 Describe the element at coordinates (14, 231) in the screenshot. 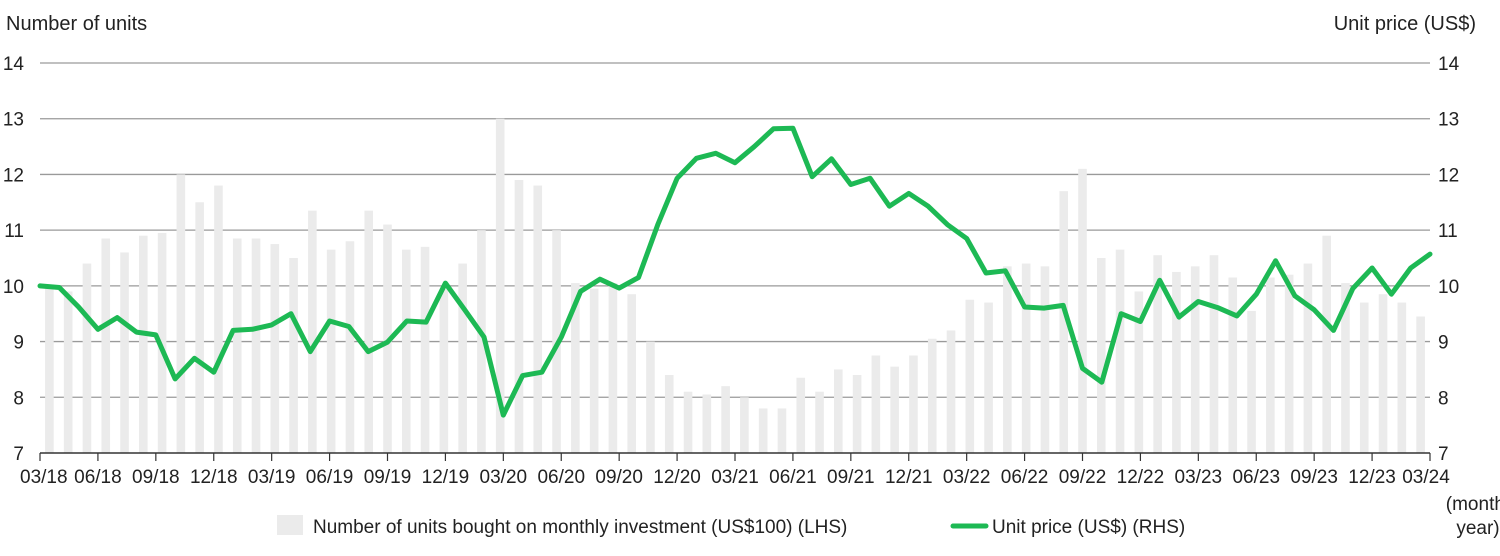

I see `y-tick-label-left: 11` at that location.